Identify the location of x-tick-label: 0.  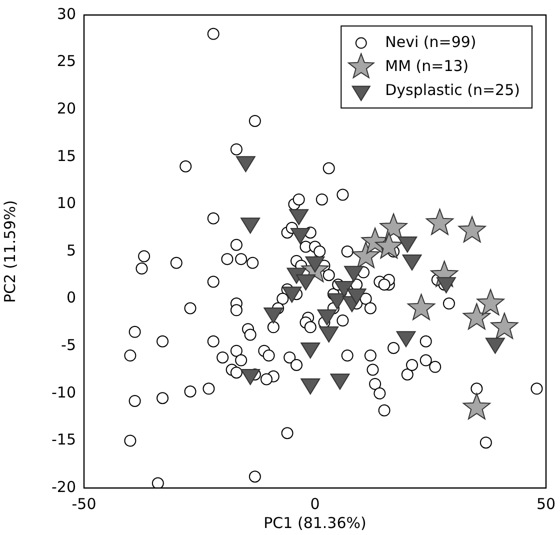
(315, 503).